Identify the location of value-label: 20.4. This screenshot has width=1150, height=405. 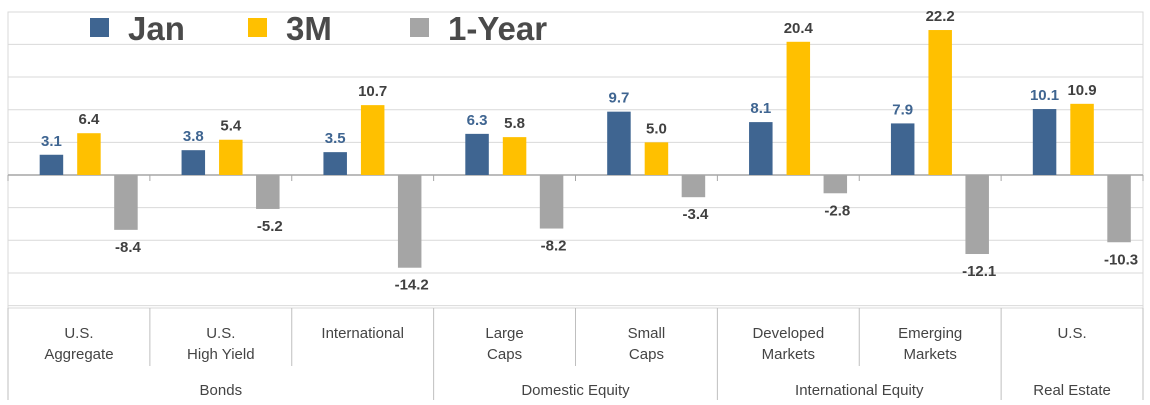
(799, 28).